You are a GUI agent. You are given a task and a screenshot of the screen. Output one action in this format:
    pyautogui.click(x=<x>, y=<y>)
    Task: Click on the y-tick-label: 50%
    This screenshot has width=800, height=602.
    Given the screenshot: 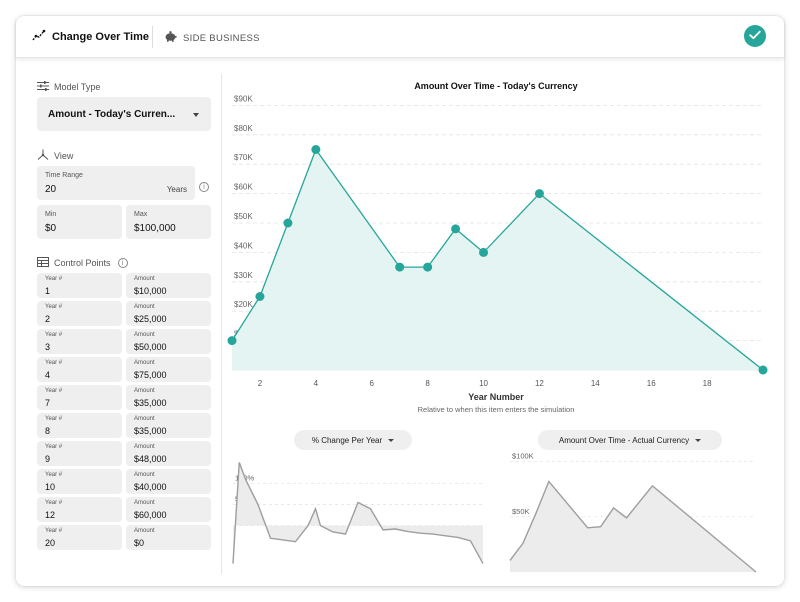 What is the action you would take?
    pyautogui.click(x=242, y=499)
    